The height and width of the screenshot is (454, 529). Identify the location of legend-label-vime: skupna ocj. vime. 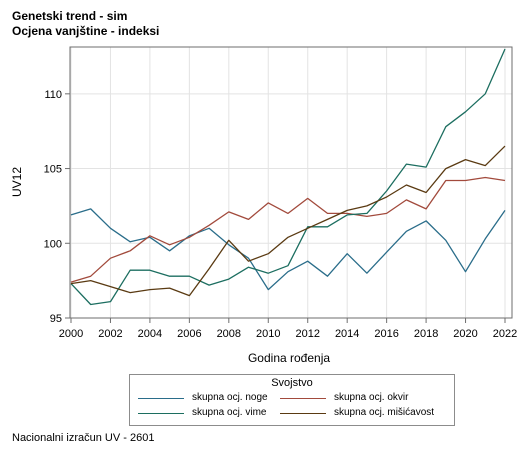
(229, 412).